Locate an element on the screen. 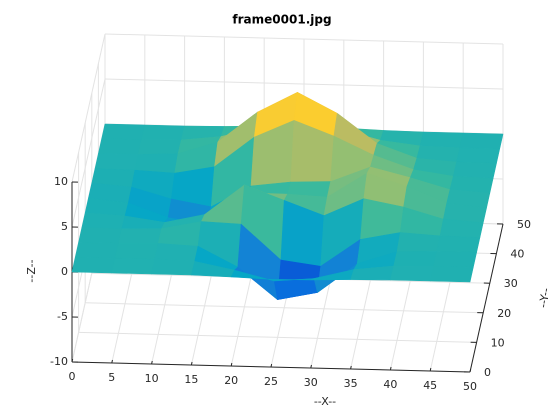 Image resolution: width=560 pixels, height=420 pixels. x-tick-label: 50 is located at coordinates (470, 386).